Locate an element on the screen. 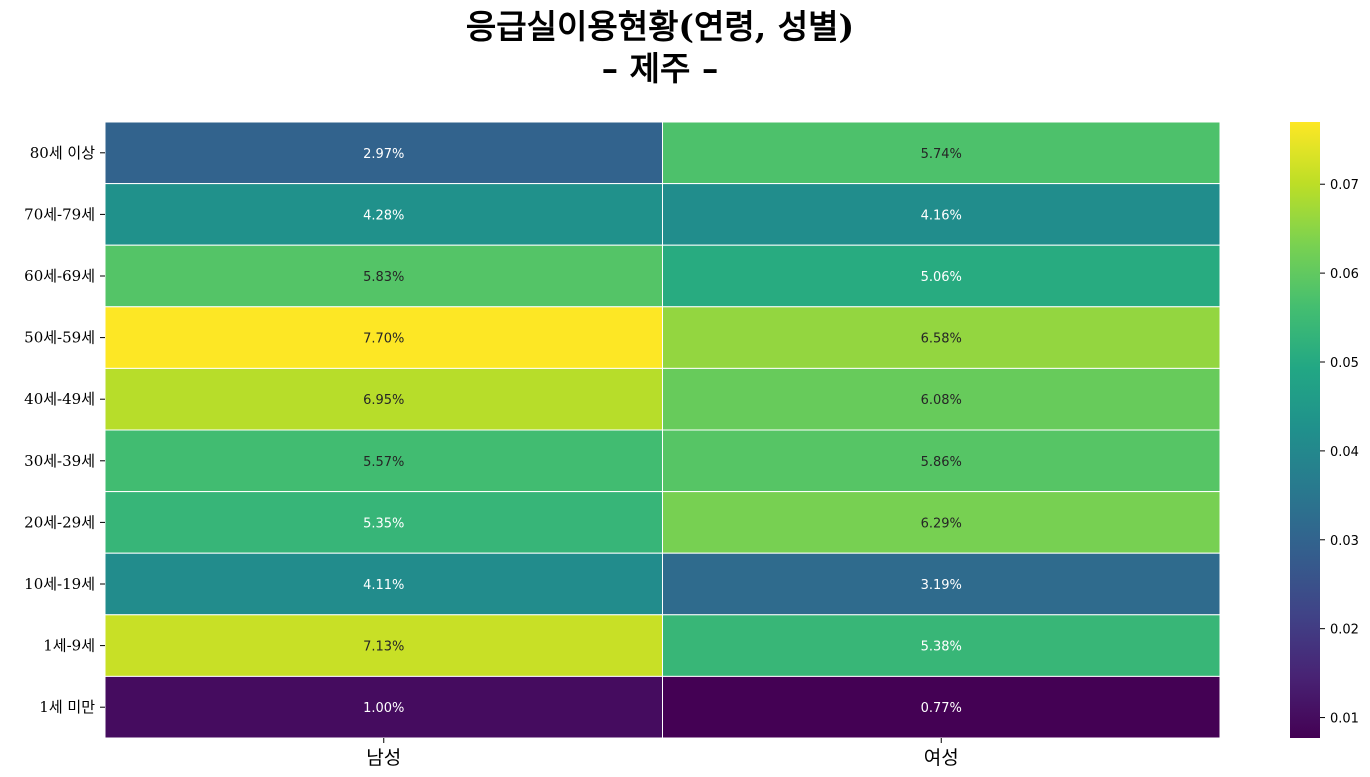 This screenshot has height=777, width=1370. cell-value-label: 5.06% is located at coordinates (941, 277).